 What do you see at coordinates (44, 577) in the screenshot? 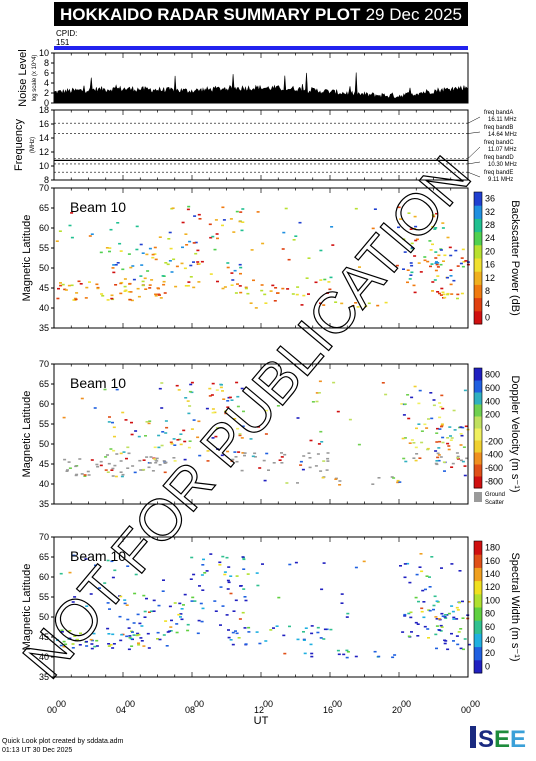
I see `lat-tick-label: 60` at bounding box center [44, 577].